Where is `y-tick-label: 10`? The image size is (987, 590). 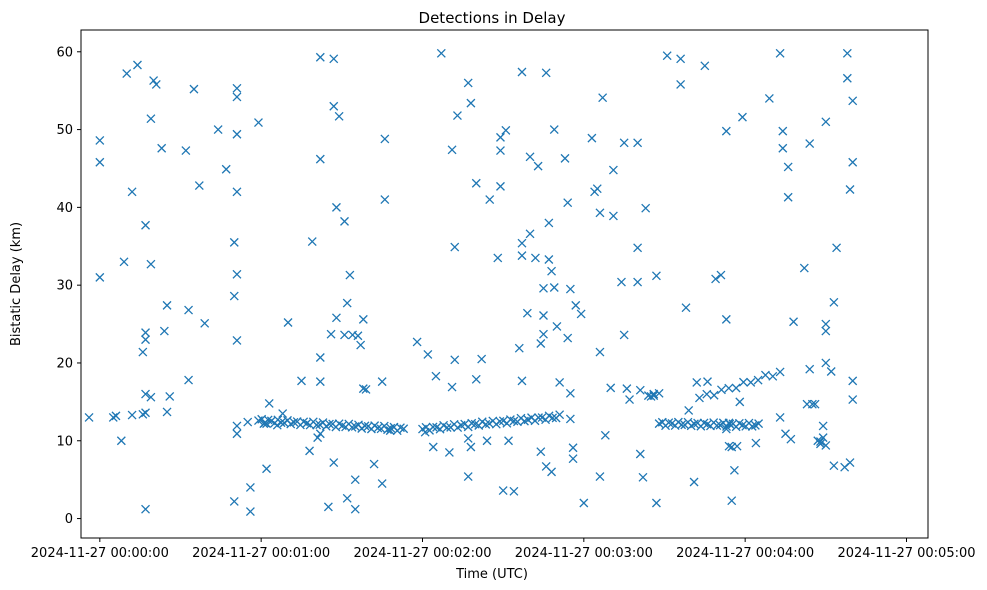
y-tick-label: 10 is located at coordinates (64, 441).